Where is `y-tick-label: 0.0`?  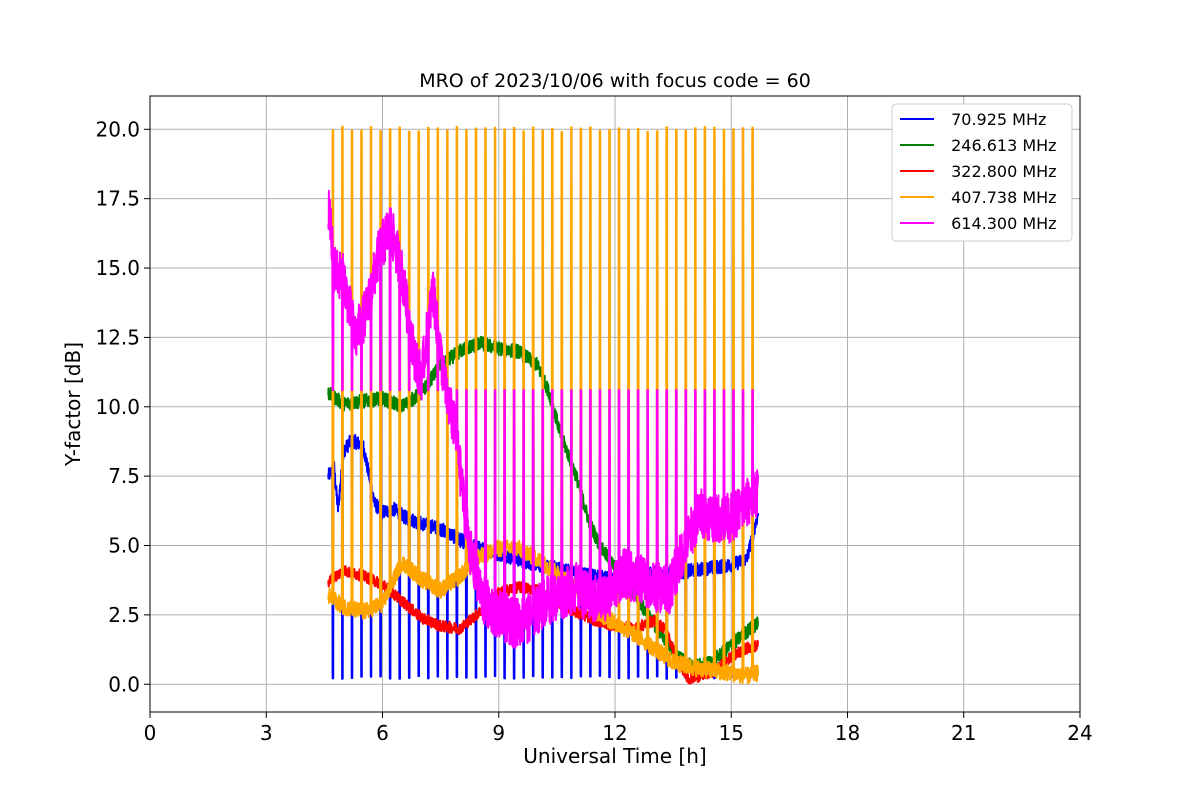
y-tick-label: 0.0 is located at coordinates (124, 684).